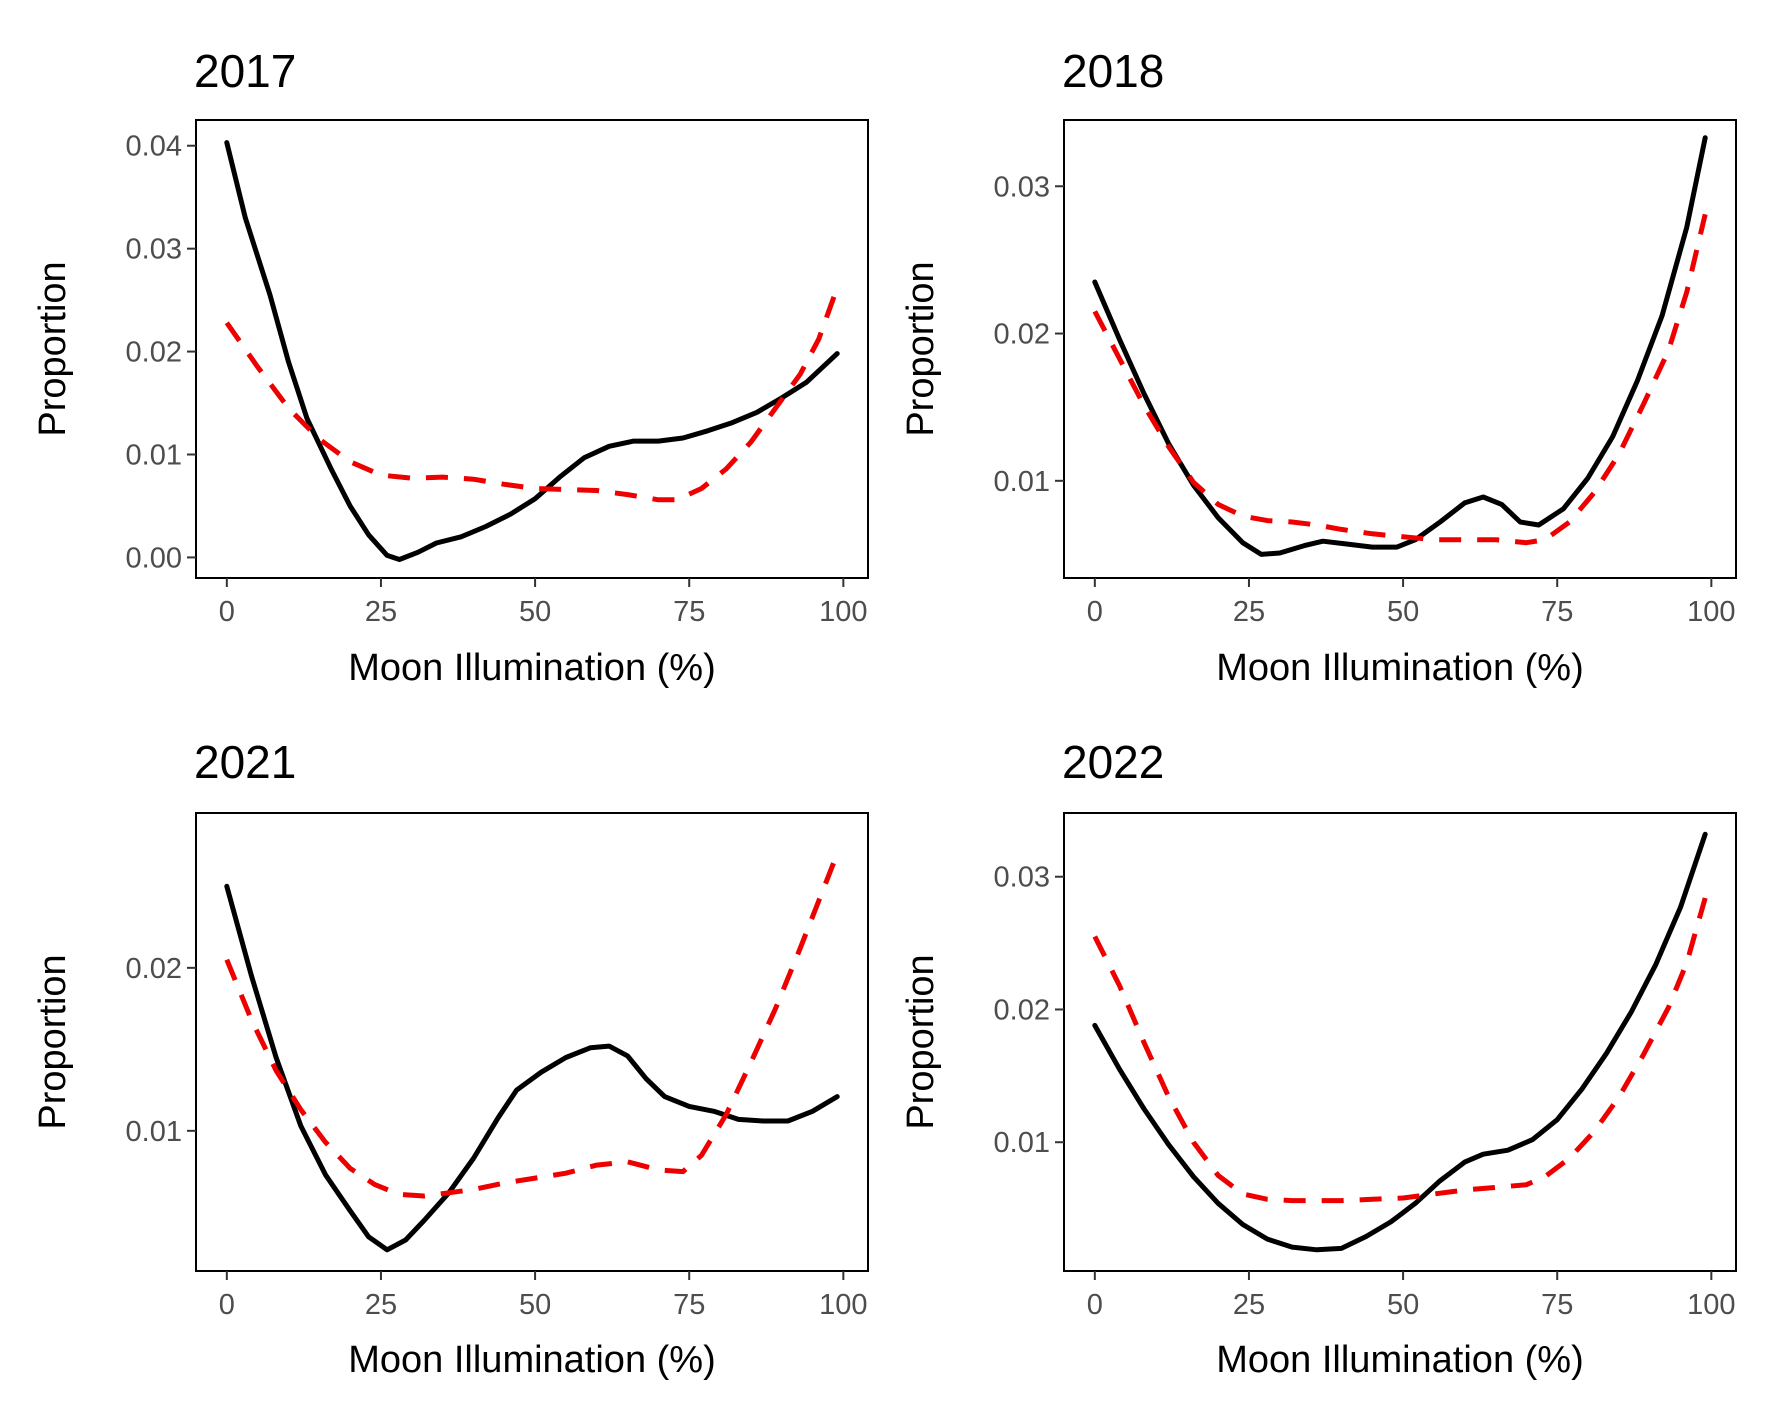 This screenshot has width=1771, height=1417. What do you see at coordinates (154, 147) in the screenshot?
I see `y-tick-label: 0.04` at bounding box center [154, 147].